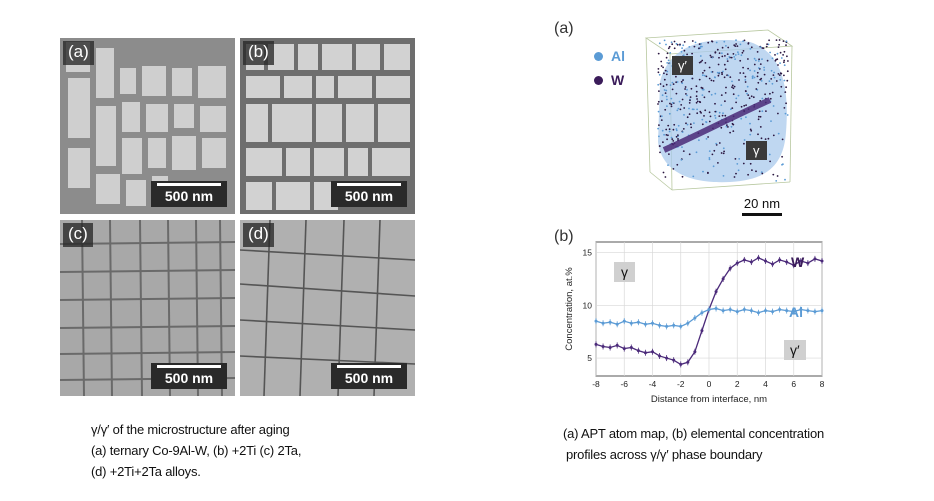 The width and height of the screenshot is (934, 501). Describe the element at coordinates (709, 311) in the screenshot. I see `series-layer` at that location.